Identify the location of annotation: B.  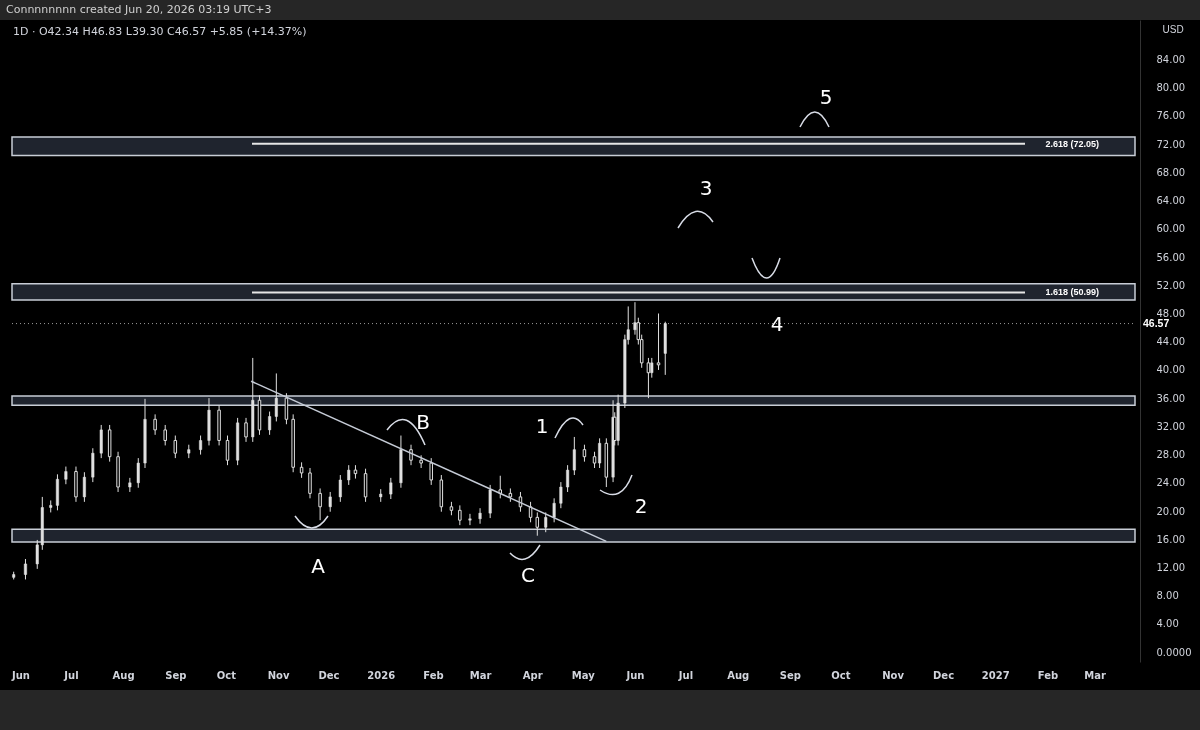
(423, 422).